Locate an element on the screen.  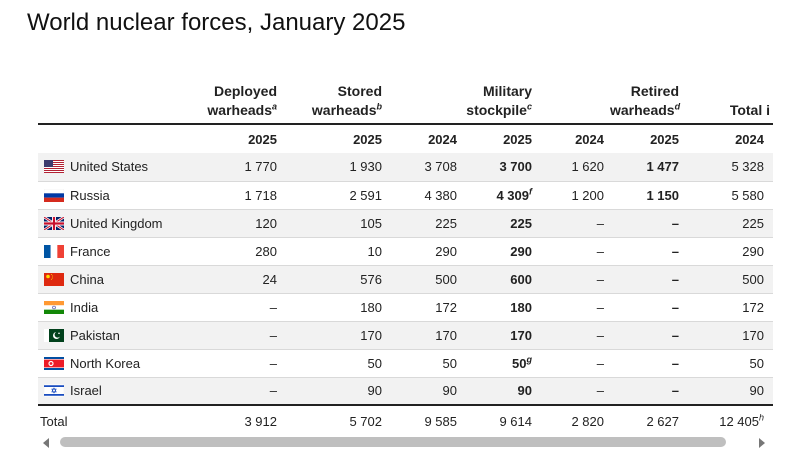
cell-military-2024: 225 is located at coordinates (446, 223).